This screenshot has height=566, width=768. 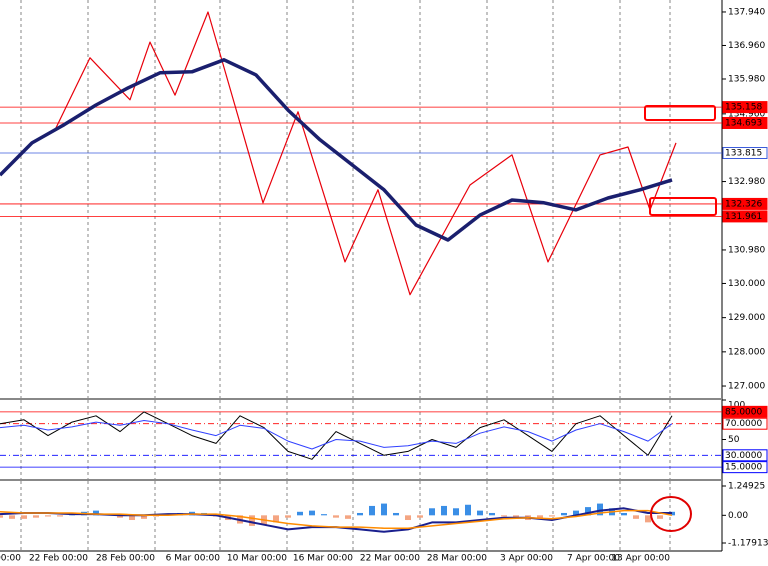 What do you see at coordinates (593, 559) in the screenshot?
I see `x-tick-label: 7 Apr 00:00` at bounding box center [593, 559].